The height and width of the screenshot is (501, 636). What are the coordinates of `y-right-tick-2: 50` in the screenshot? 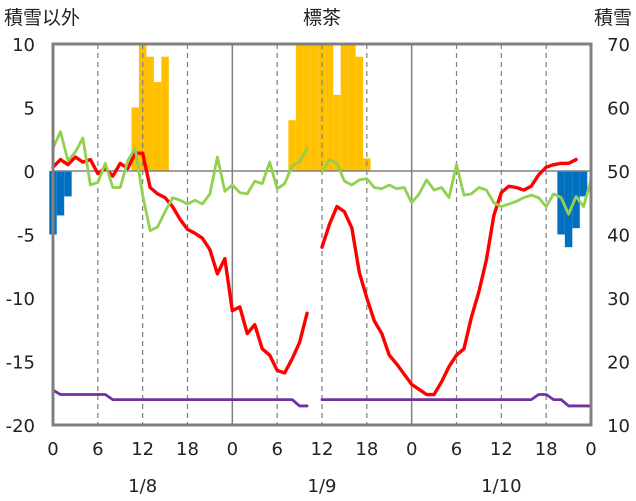 It's located at (618, 172).